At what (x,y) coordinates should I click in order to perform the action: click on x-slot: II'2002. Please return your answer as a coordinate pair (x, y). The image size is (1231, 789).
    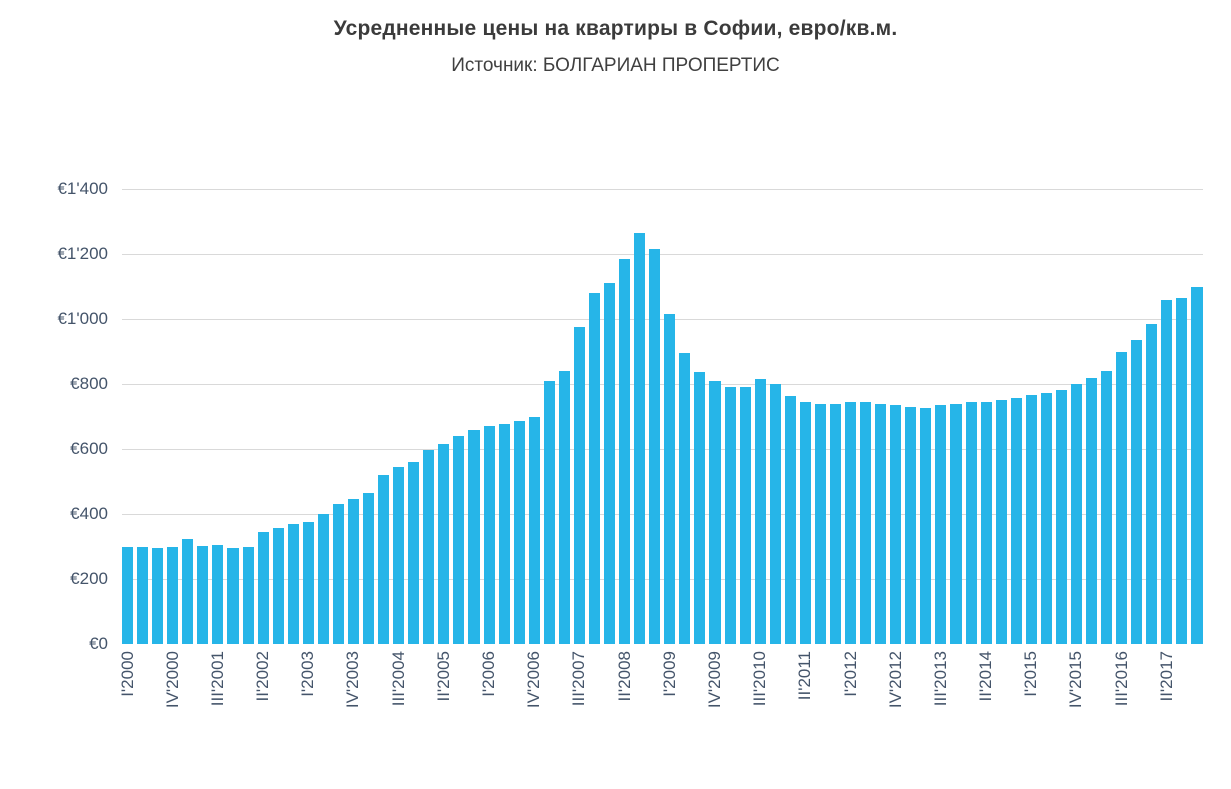
    Looking at the image, I should click on (262, 707).